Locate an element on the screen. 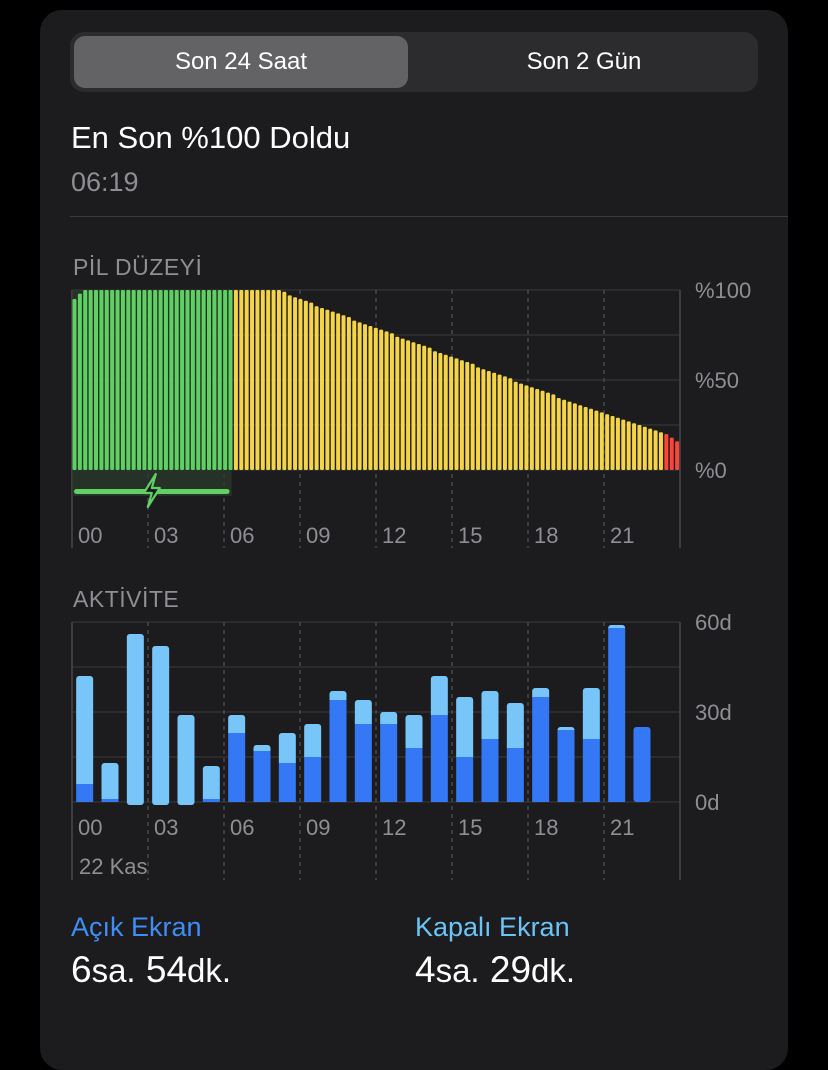 This screenshot has width=828, height=1070. screen-off-value: 4sa. 29dk. is located at coordinates (495, 970).